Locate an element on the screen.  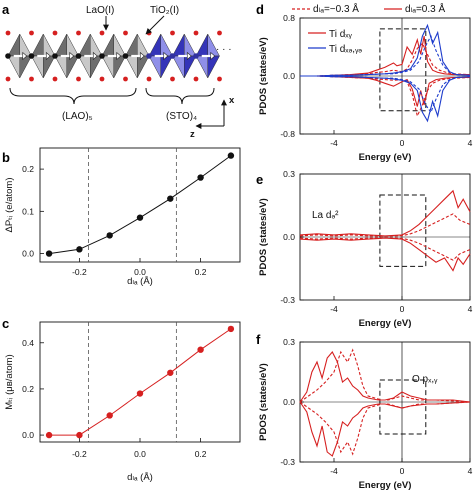
crystal-structure-diagram is located at coordinates (113, 56).